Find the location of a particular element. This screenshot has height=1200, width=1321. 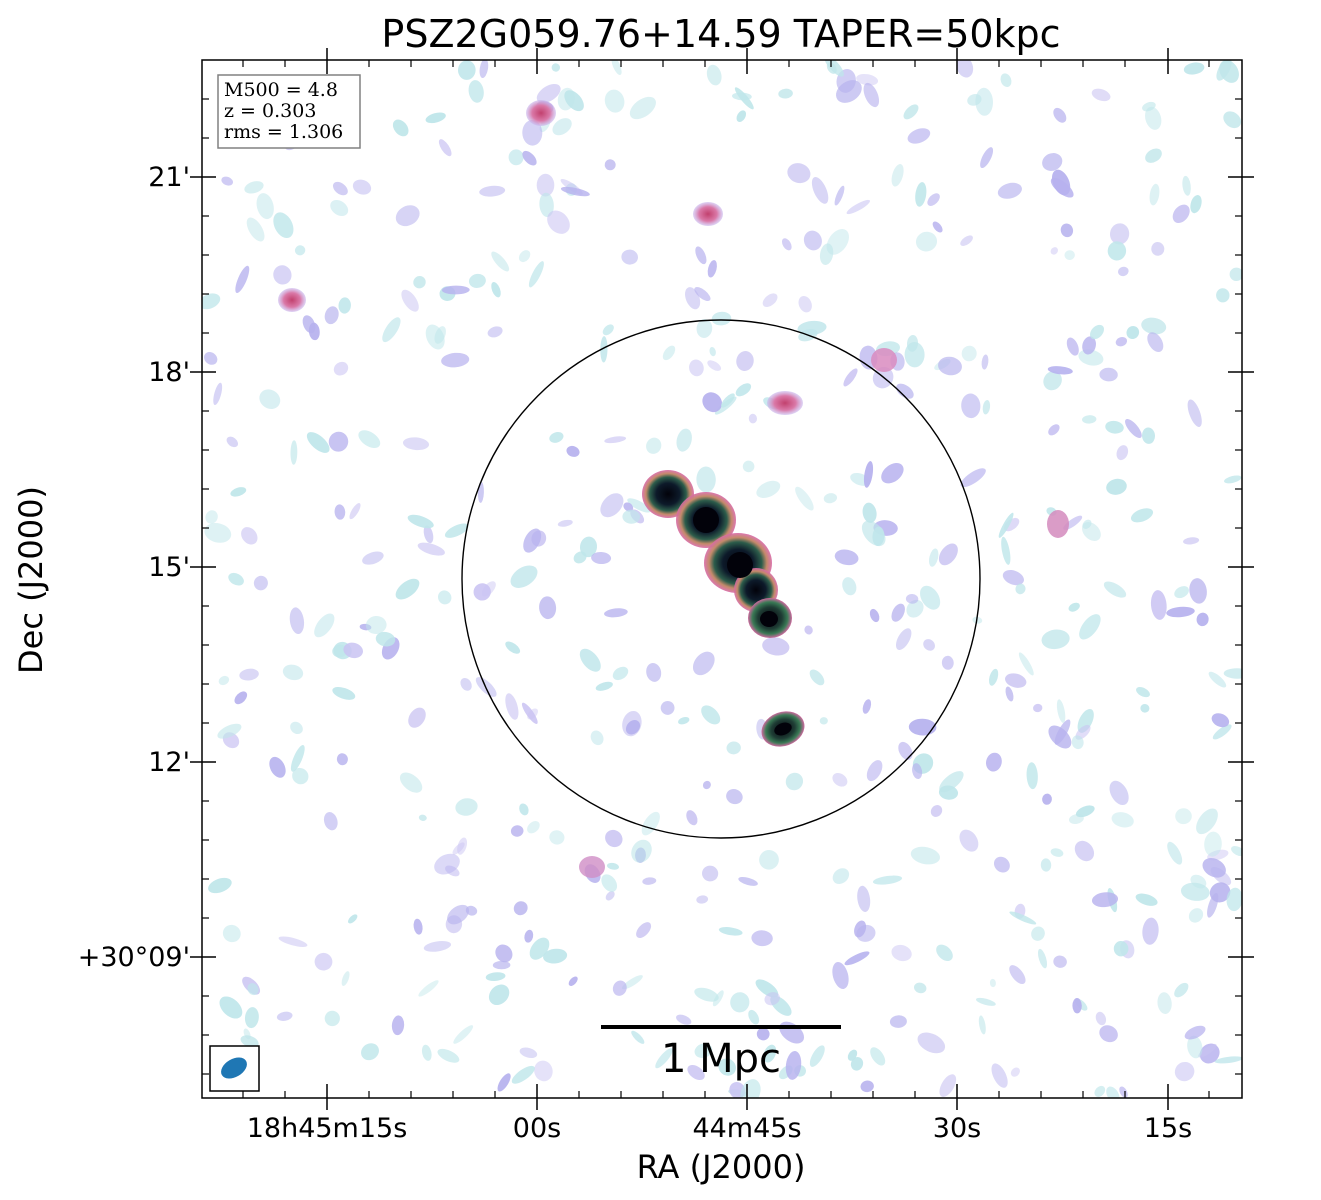

x-tick-label: 18h45m15s is located at coordinates (327, 1128).